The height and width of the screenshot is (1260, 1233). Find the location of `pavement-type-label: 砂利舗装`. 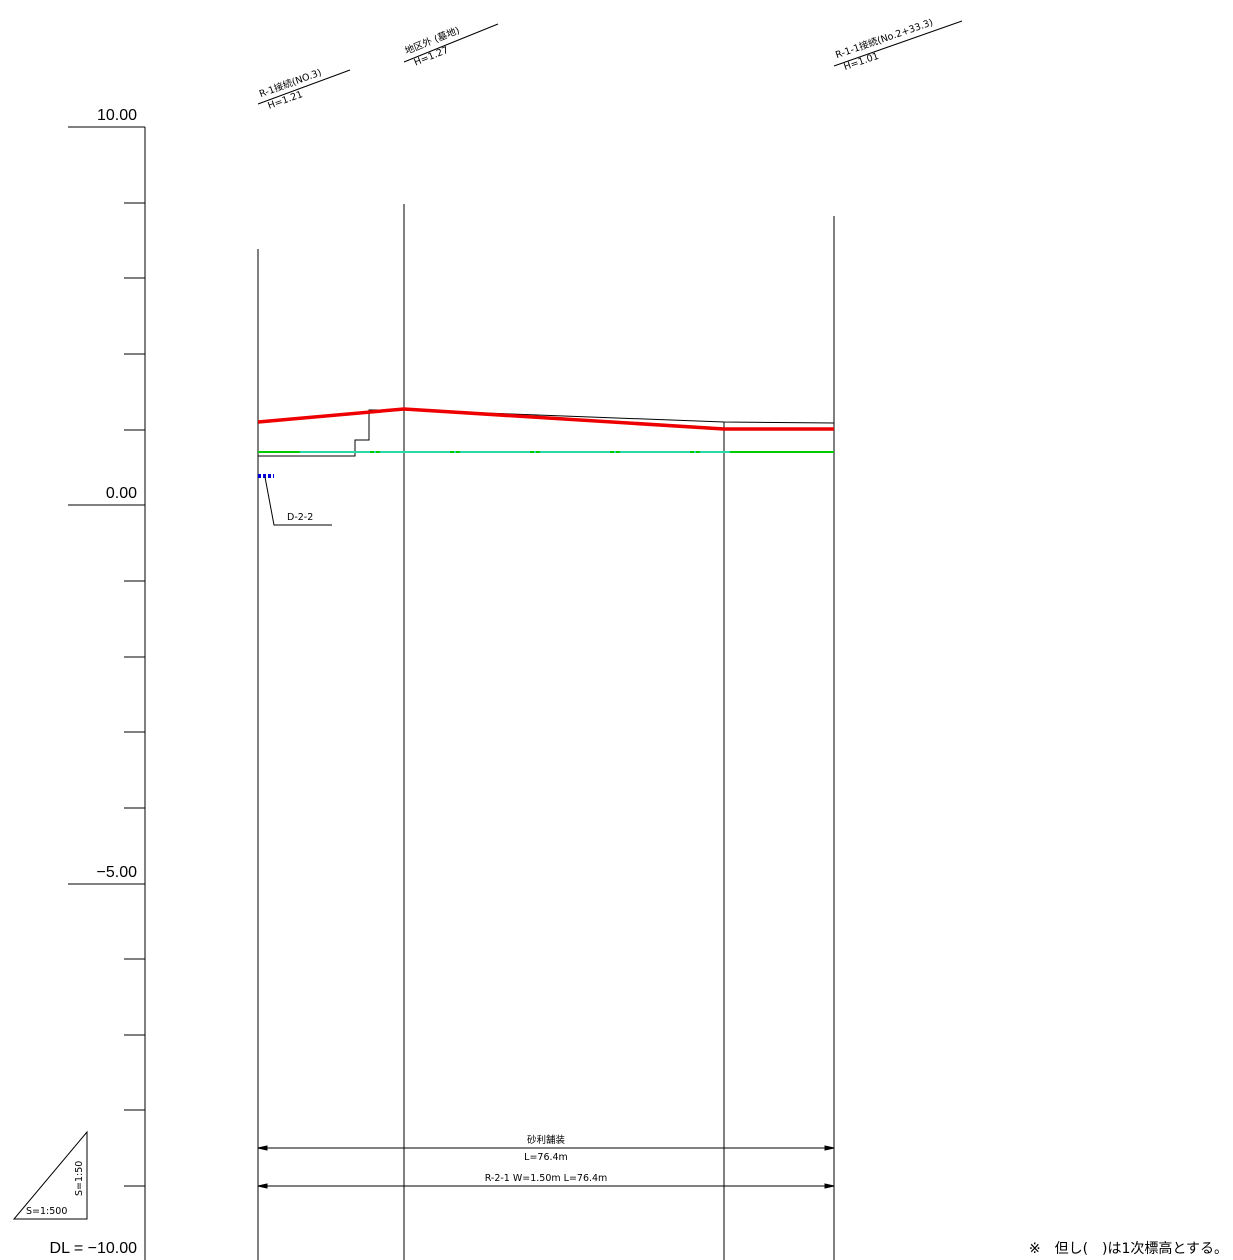

pavement-type-label: 砂利舗装 is located at coordinates (546, 1140).